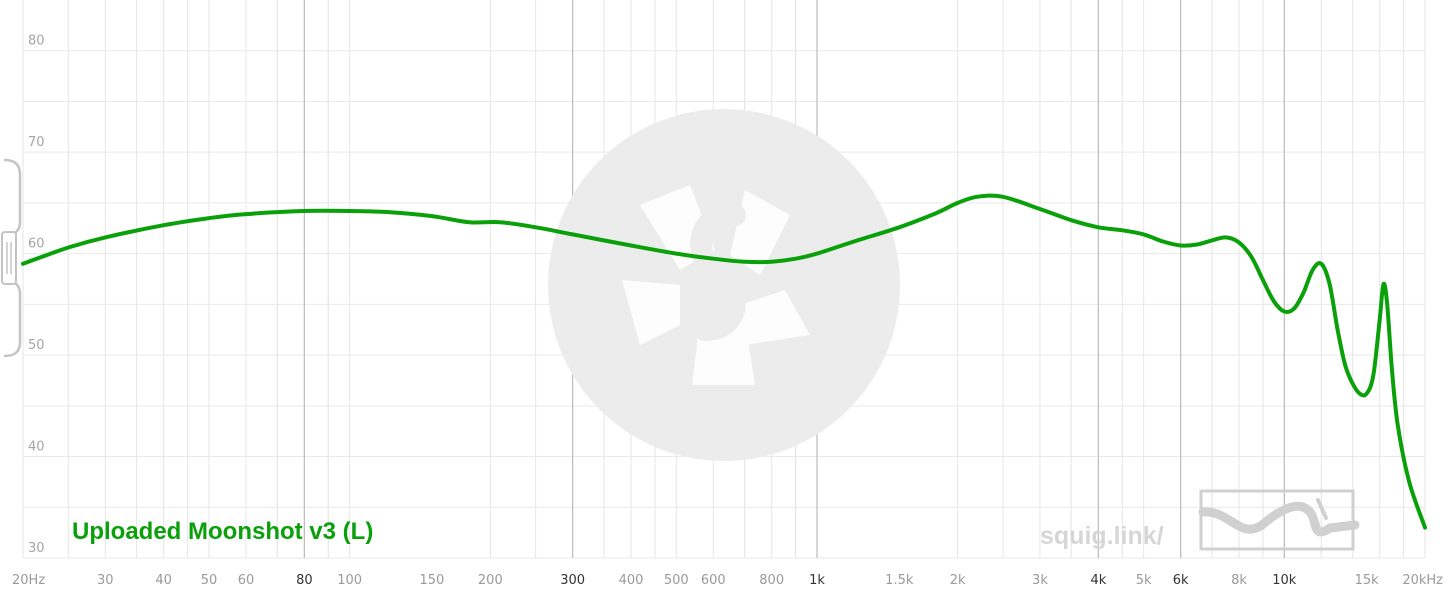  Describe the element at coordinates (1284, 580) in the screenshot. I see `x-tick-label: 10k` at that location.